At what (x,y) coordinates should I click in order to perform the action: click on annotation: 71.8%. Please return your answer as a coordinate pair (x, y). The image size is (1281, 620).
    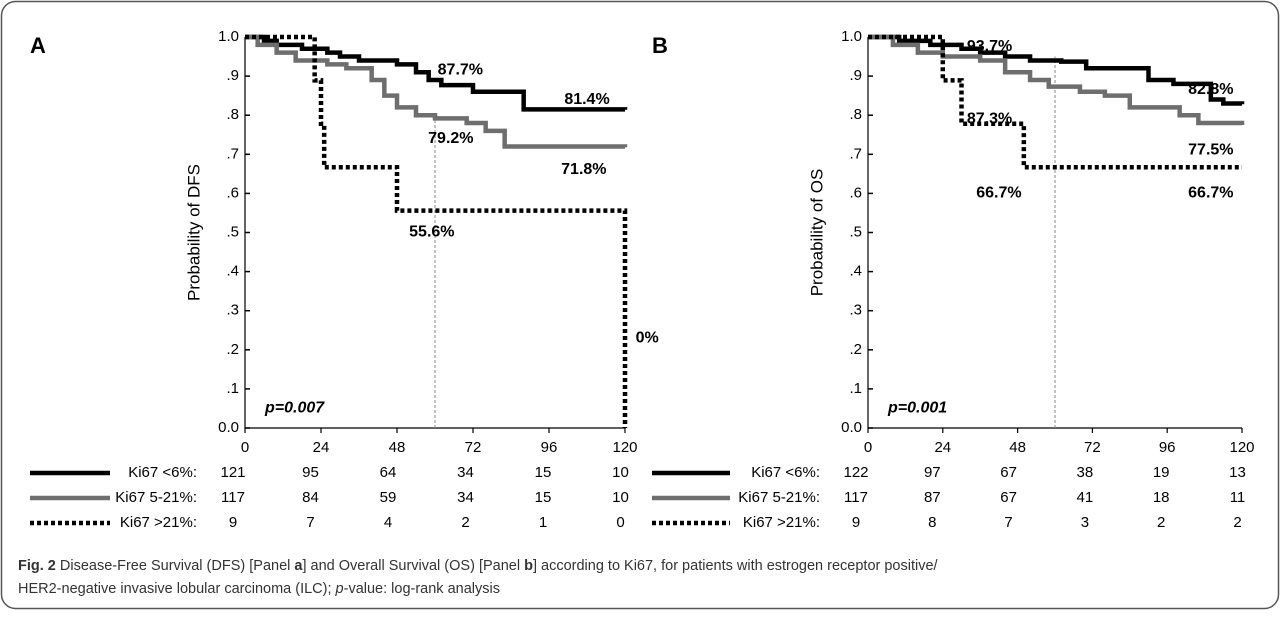
    Looking at the image, I should click on (583, 169).